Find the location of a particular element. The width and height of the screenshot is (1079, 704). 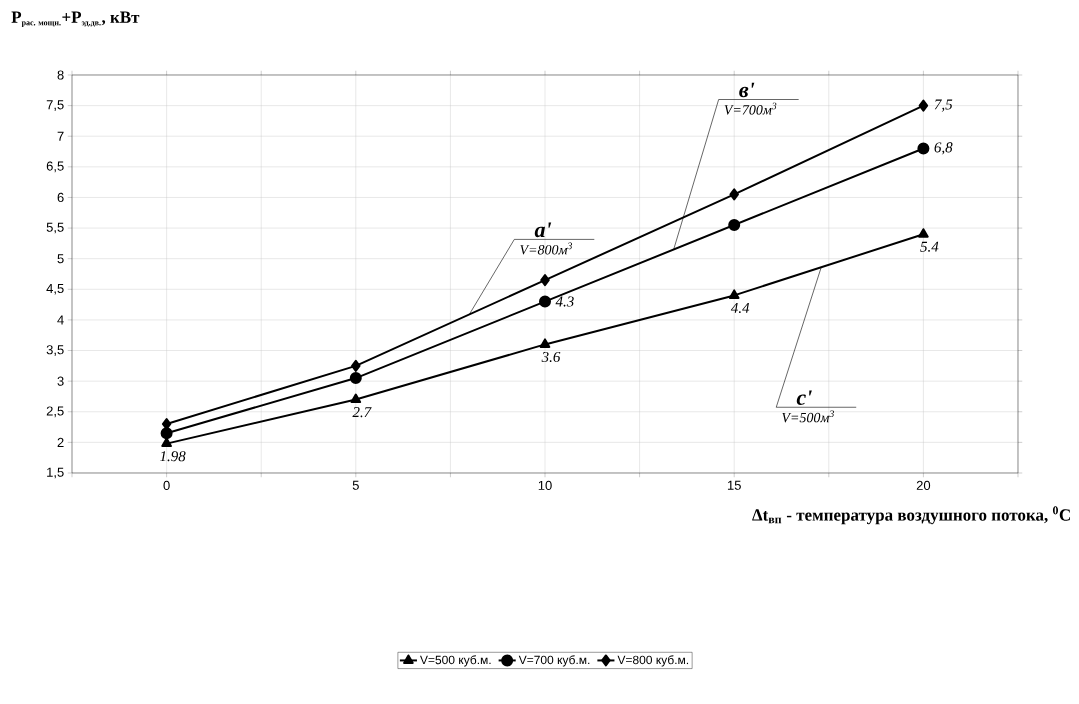

y-tick-label: 3 is located at coordinates (60, 381).